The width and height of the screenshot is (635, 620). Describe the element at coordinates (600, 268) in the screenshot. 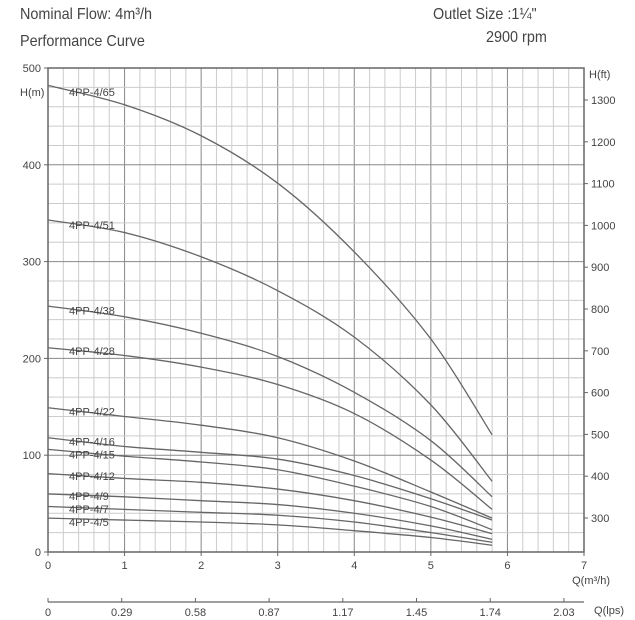

I see `y2-tick-label: 900` at that location.